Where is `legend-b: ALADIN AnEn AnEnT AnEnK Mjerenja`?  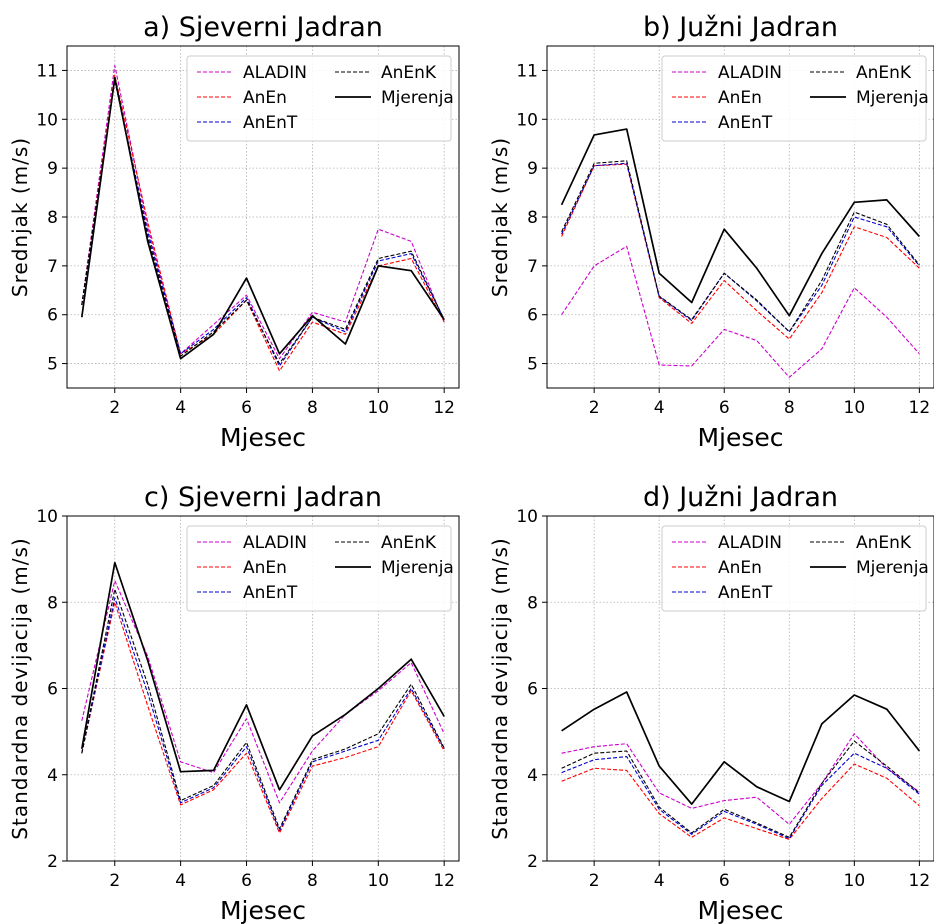
legend-b: ALADIN AnEn AnEnT AnEnK Mjerenja is located at coordinates (795, 98).